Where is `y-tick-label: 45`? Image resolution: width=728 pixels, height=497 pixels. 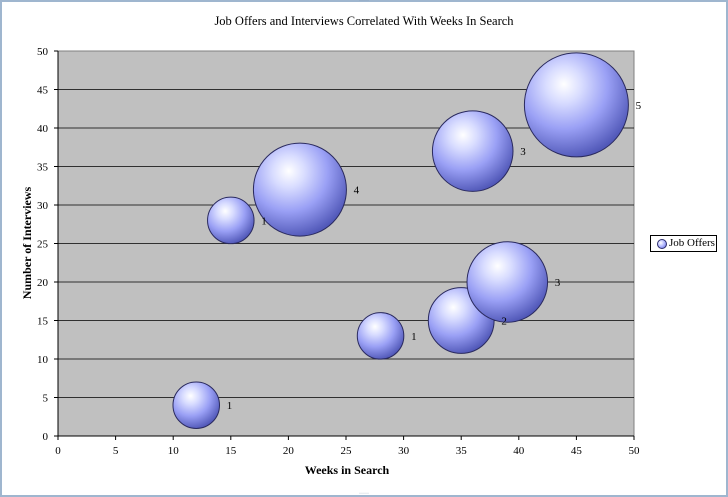 y-tick-label: 45 is located at coordinates (43, 91).